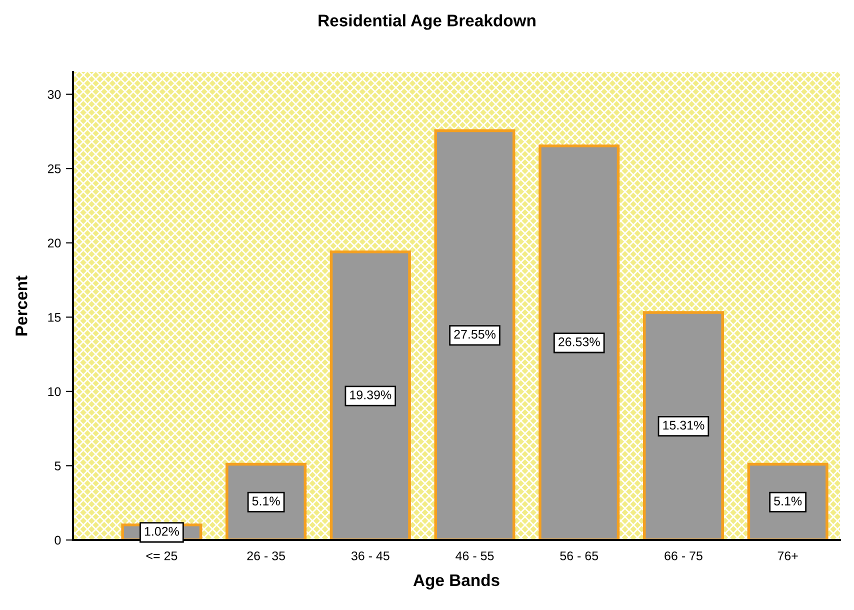 Image resolution: width=854 pixels, height=610 pixels. I want to click on x-tick-label: 66 - 75, so click(683, 555).